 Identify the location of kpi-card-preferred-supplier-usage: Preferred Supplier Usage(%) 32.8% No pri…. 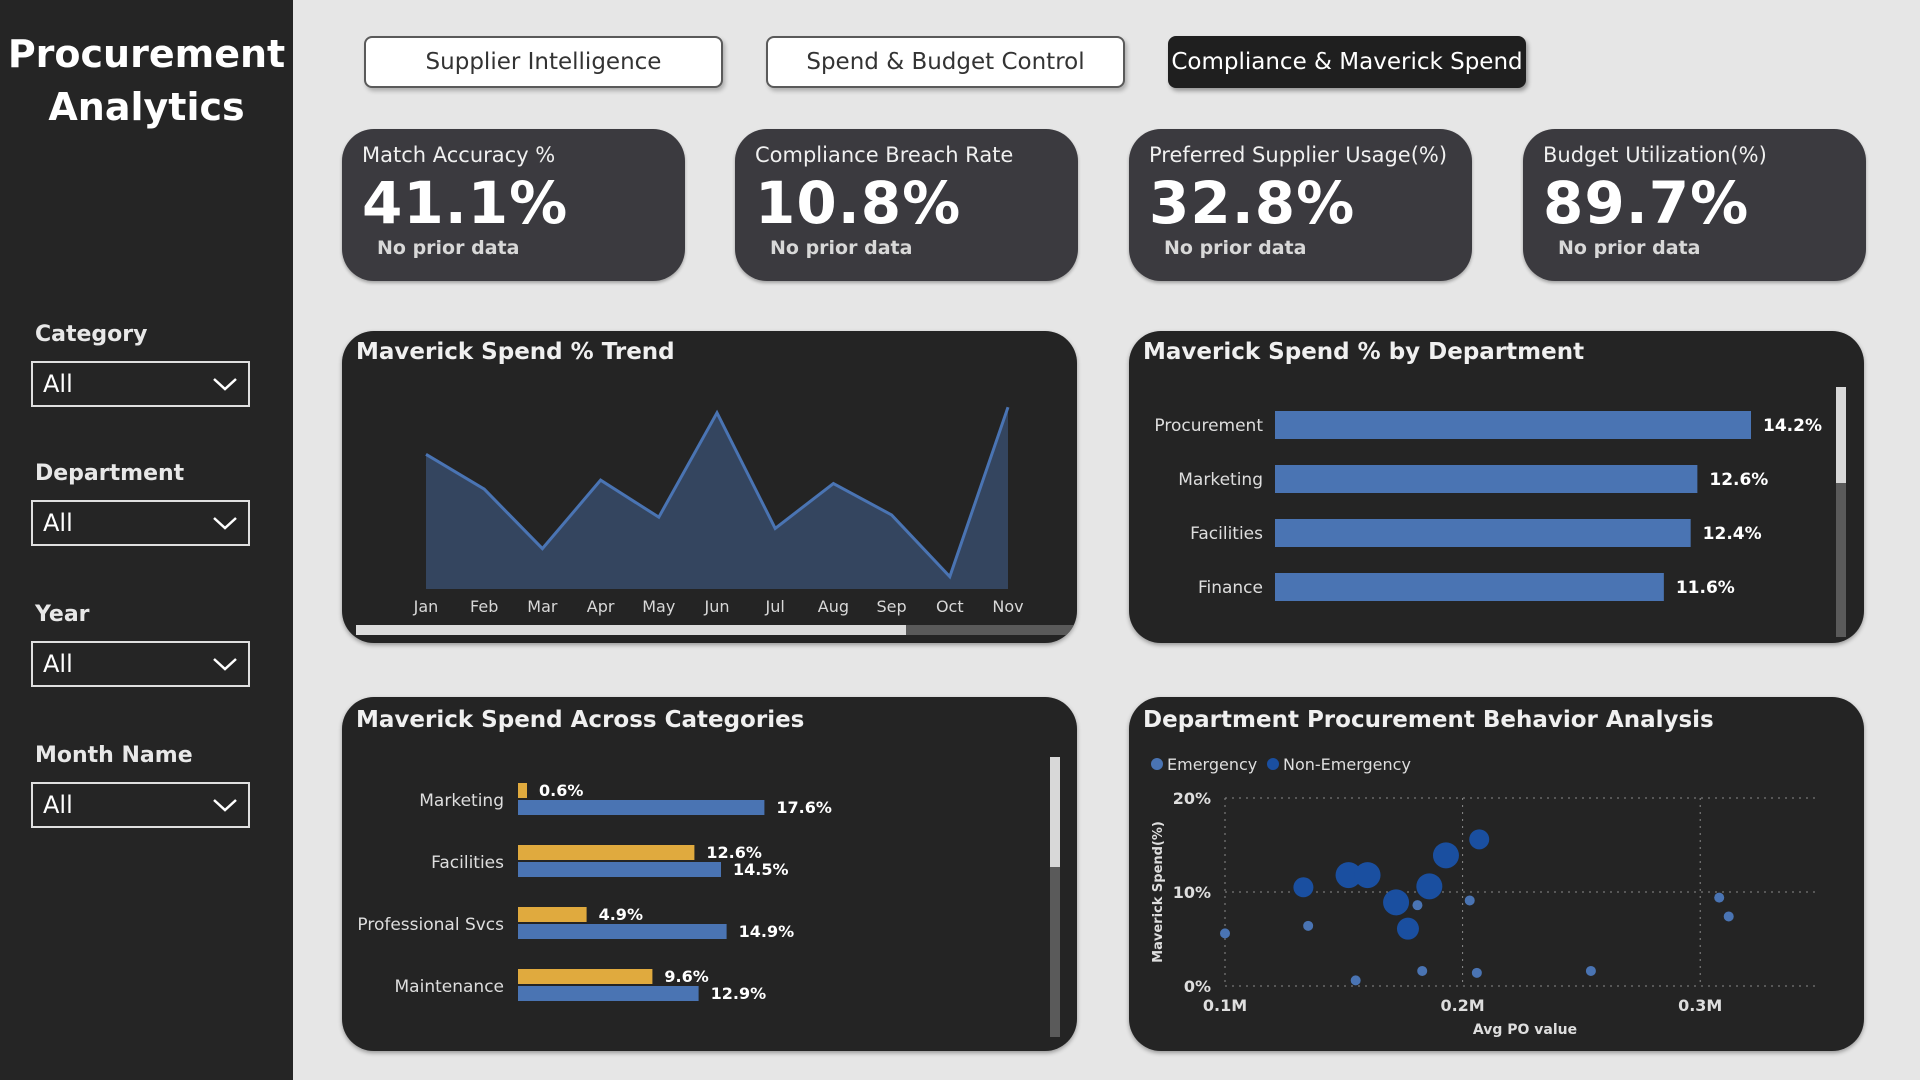
(1300, 205).